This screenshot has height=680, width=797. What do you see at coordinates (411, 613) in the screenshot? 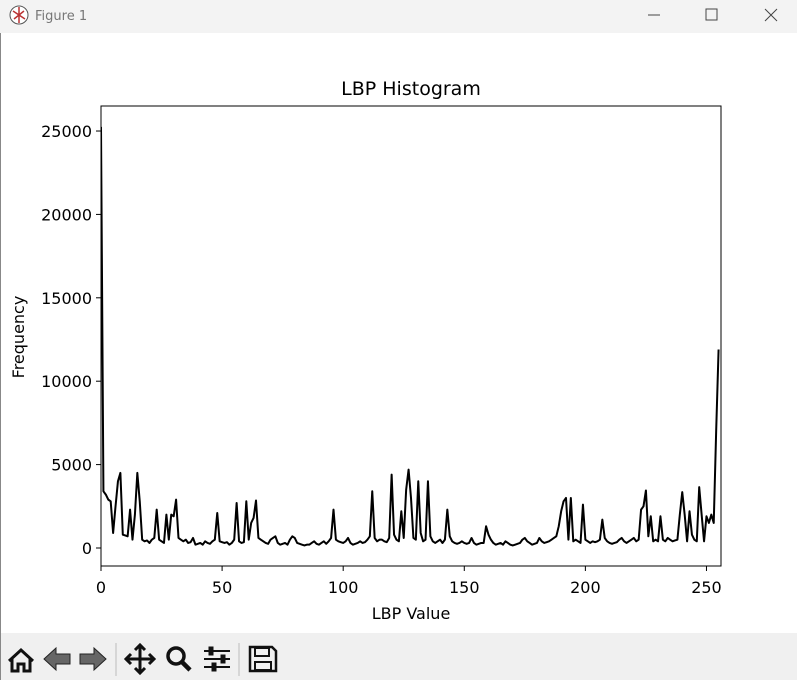
I see `x-axis-label: LBP Value` at bounding box center [411, 613].